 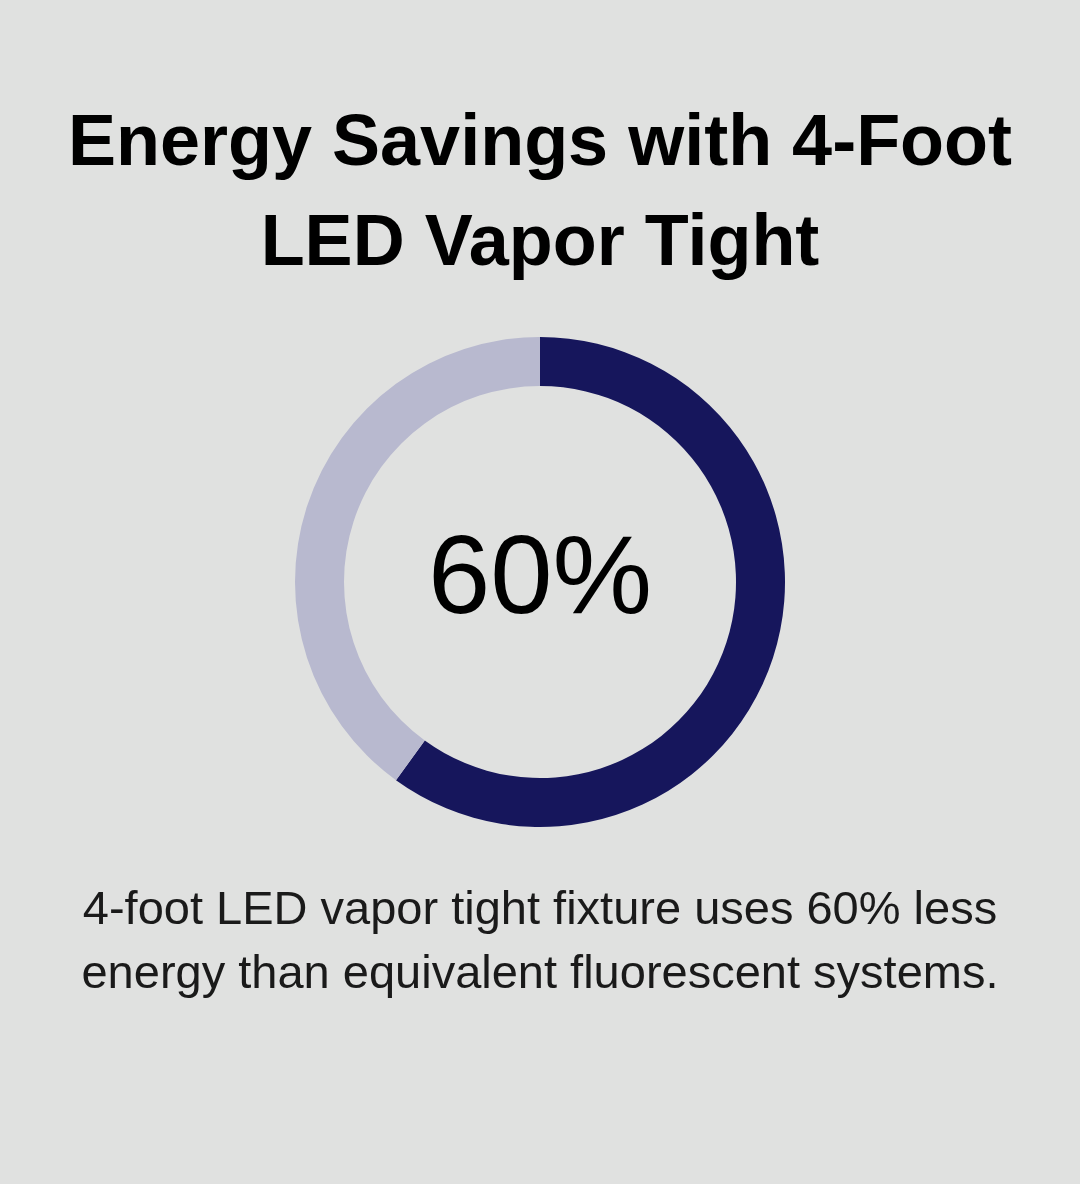 I want to click on data-label: 60%, so click(x=540, y=574).